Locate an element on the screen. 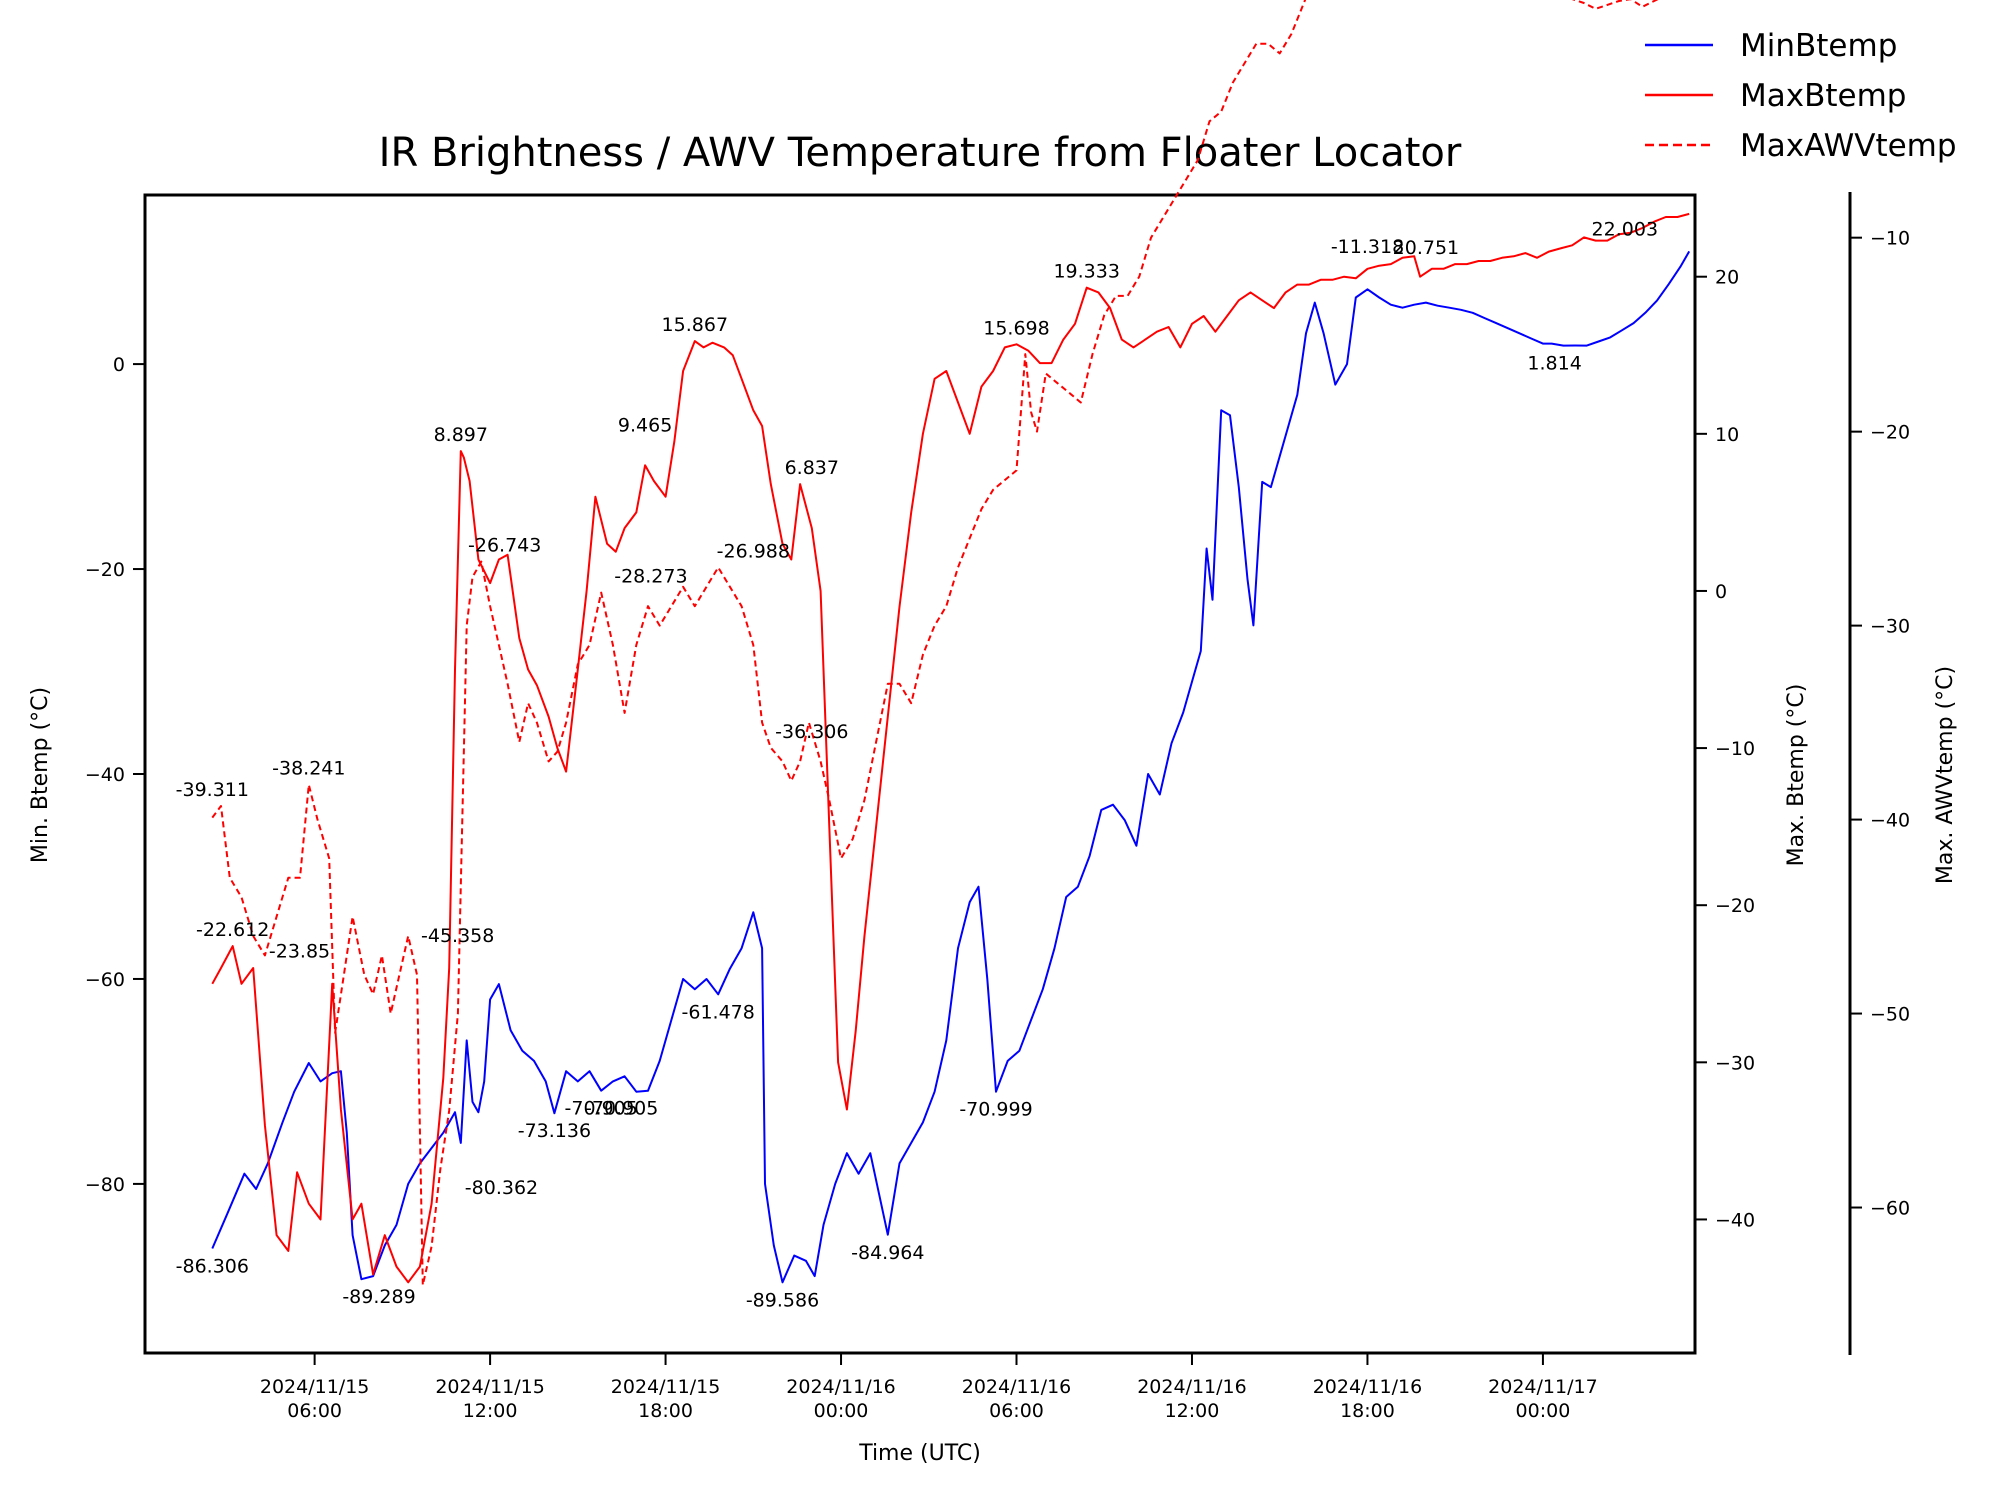 This screenshot has height=1491, width=1994. annotation-label: 6.837 is located at coordinates (812, 468).